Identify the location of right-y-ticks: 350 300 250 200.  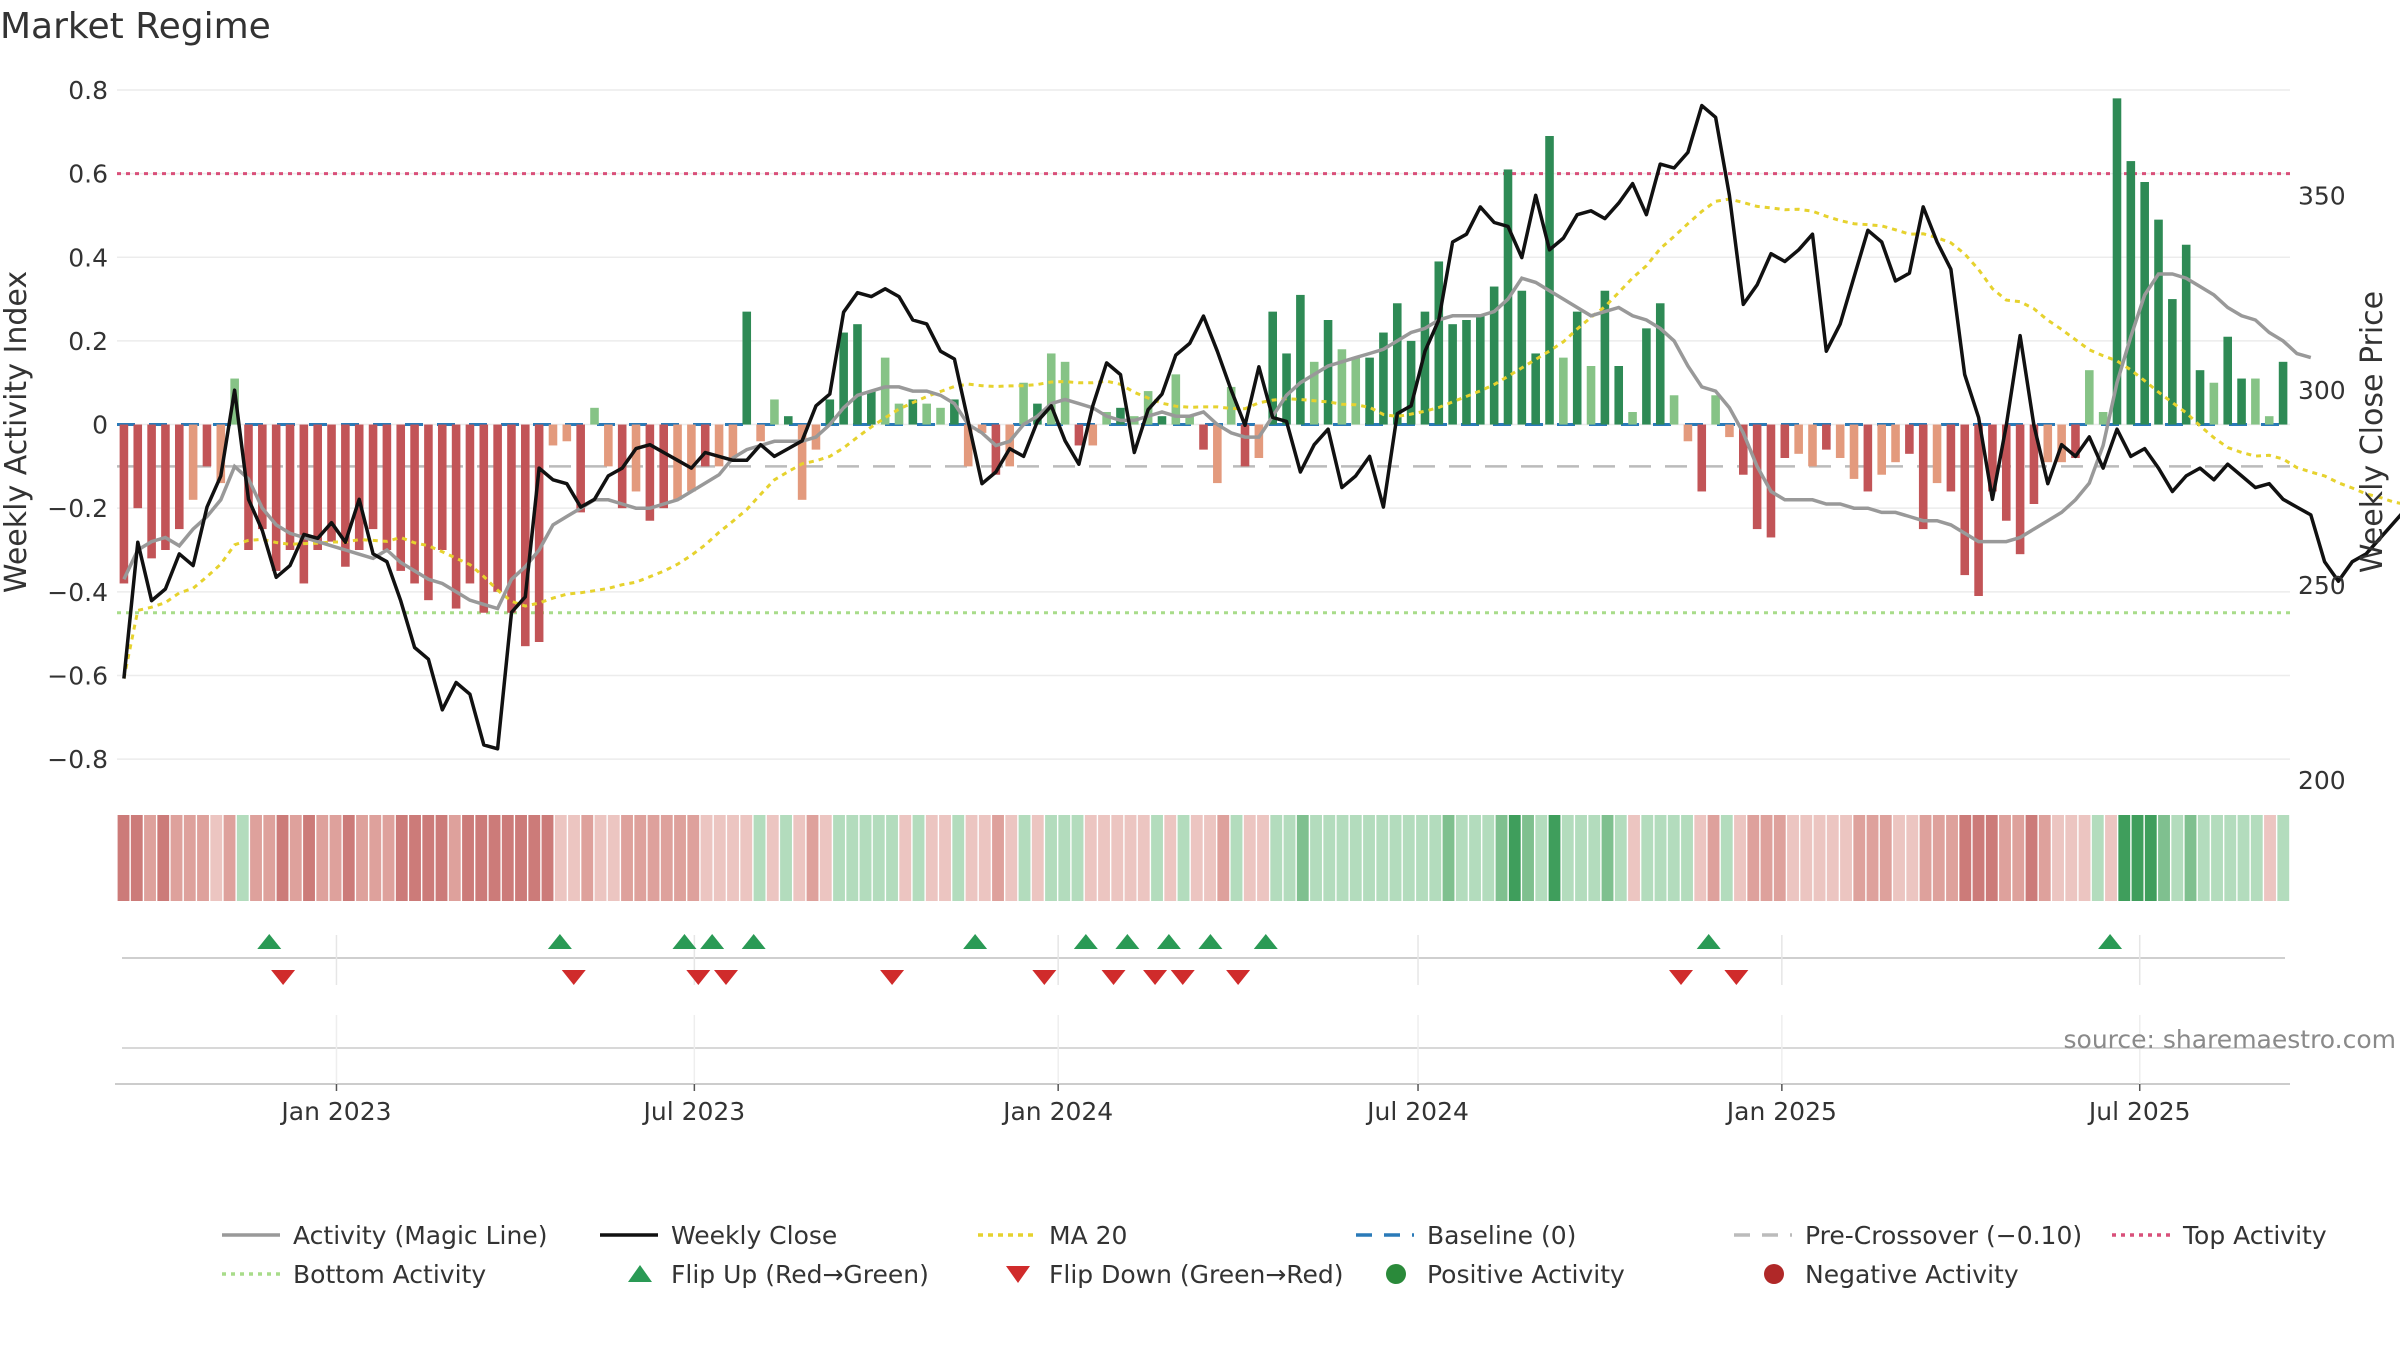
(2322, 488).